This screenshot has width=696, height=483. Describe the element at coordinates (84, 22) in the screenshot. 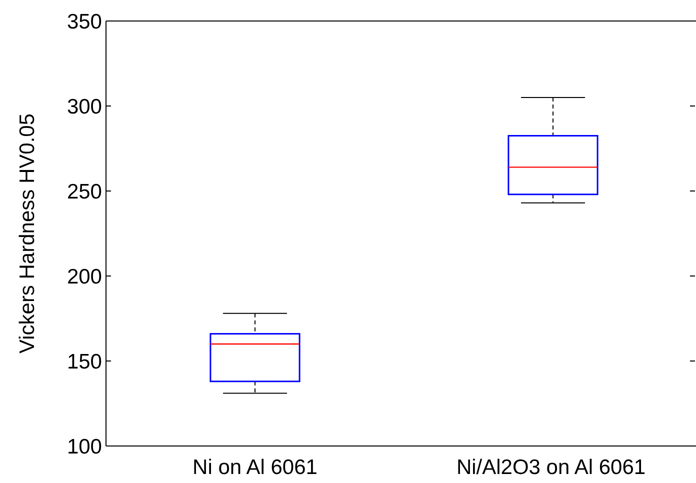

I see `y-tick-label: 350` at that location.